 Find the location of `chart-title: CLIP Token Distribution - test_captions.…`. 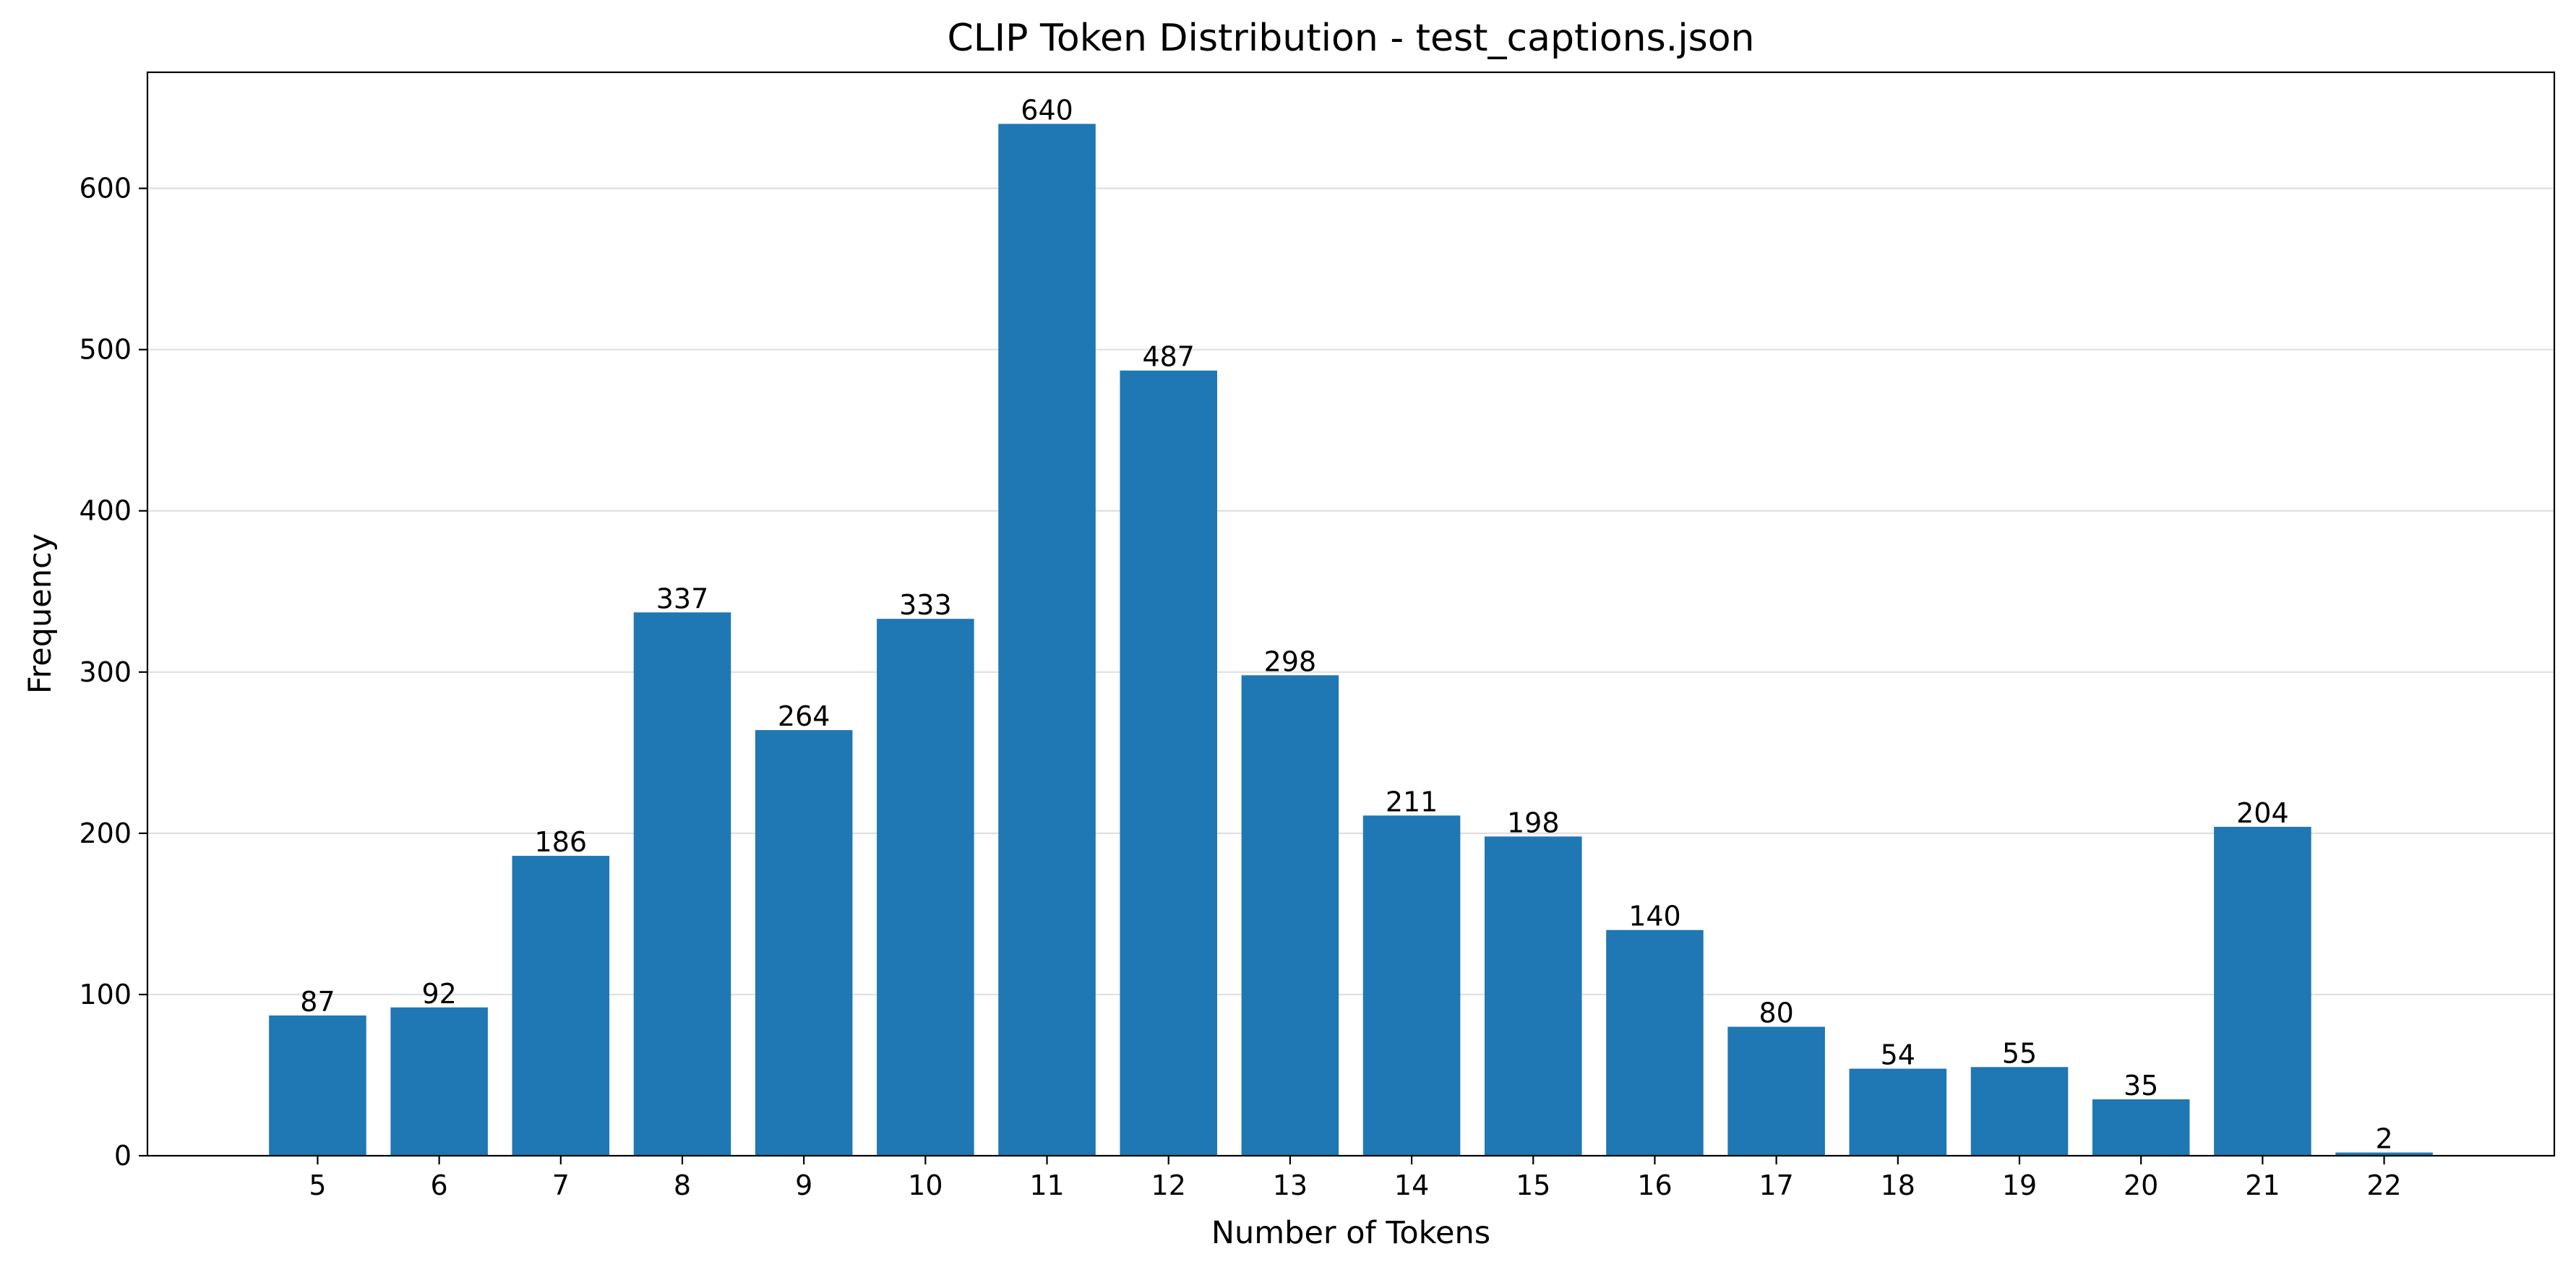

chart-title: CLIP Token Distribution - test_captions.… is located at coordinates (1351, 38).